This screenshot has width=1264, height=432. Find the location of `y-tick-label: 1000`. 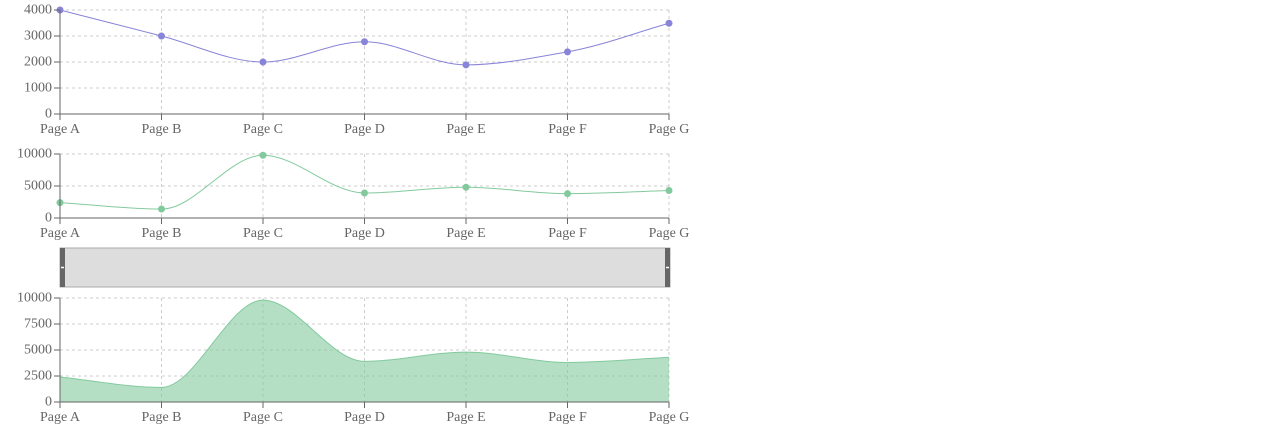

y-tick-label: 1000 is located at coordinates (38, 88).